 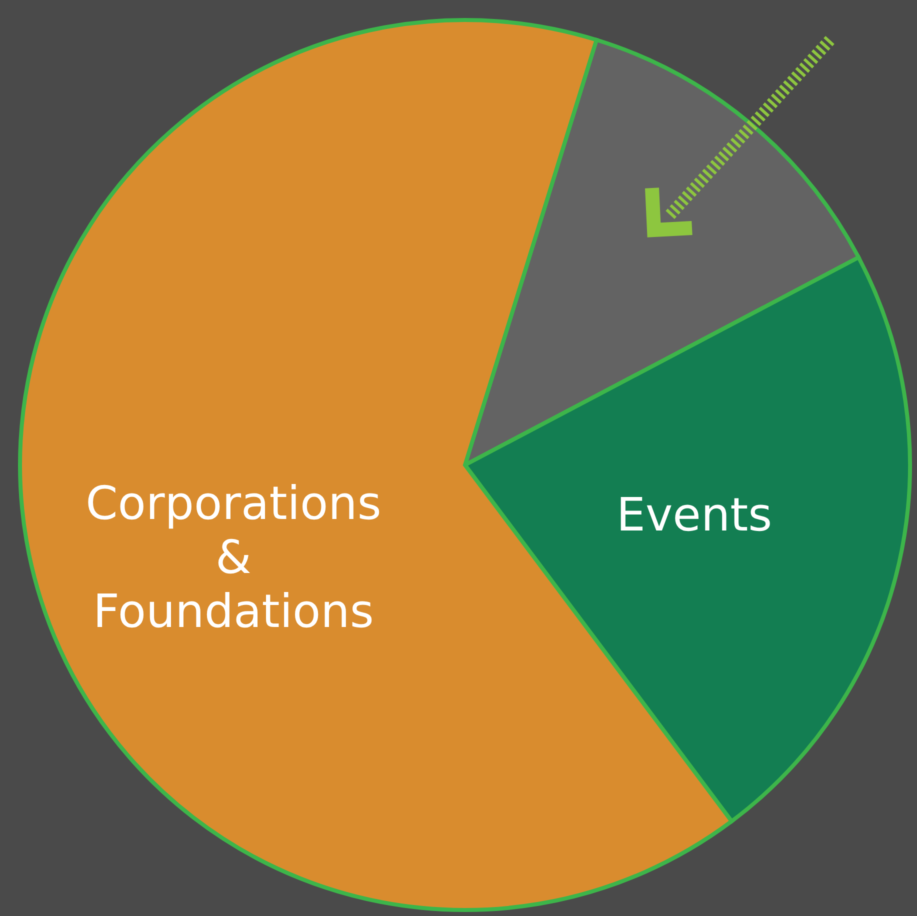 I want to click on slice-label: Corporations & Foundations, so click(x=234, y=557).